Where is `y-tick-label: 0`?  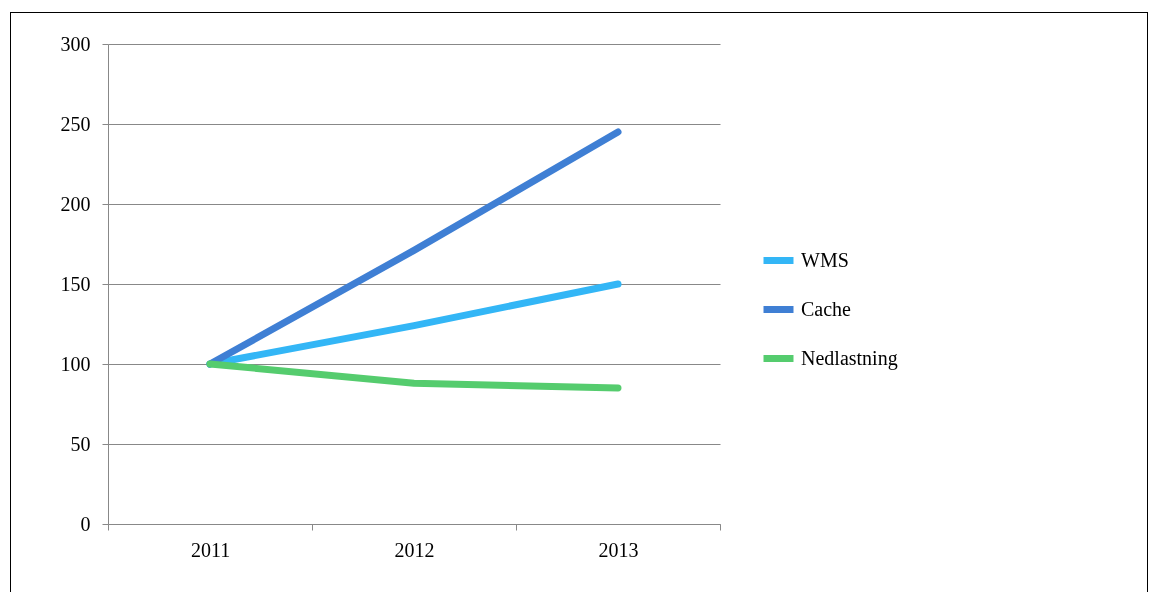
y-tick-label: 0 is located at coordinates (85, 523).